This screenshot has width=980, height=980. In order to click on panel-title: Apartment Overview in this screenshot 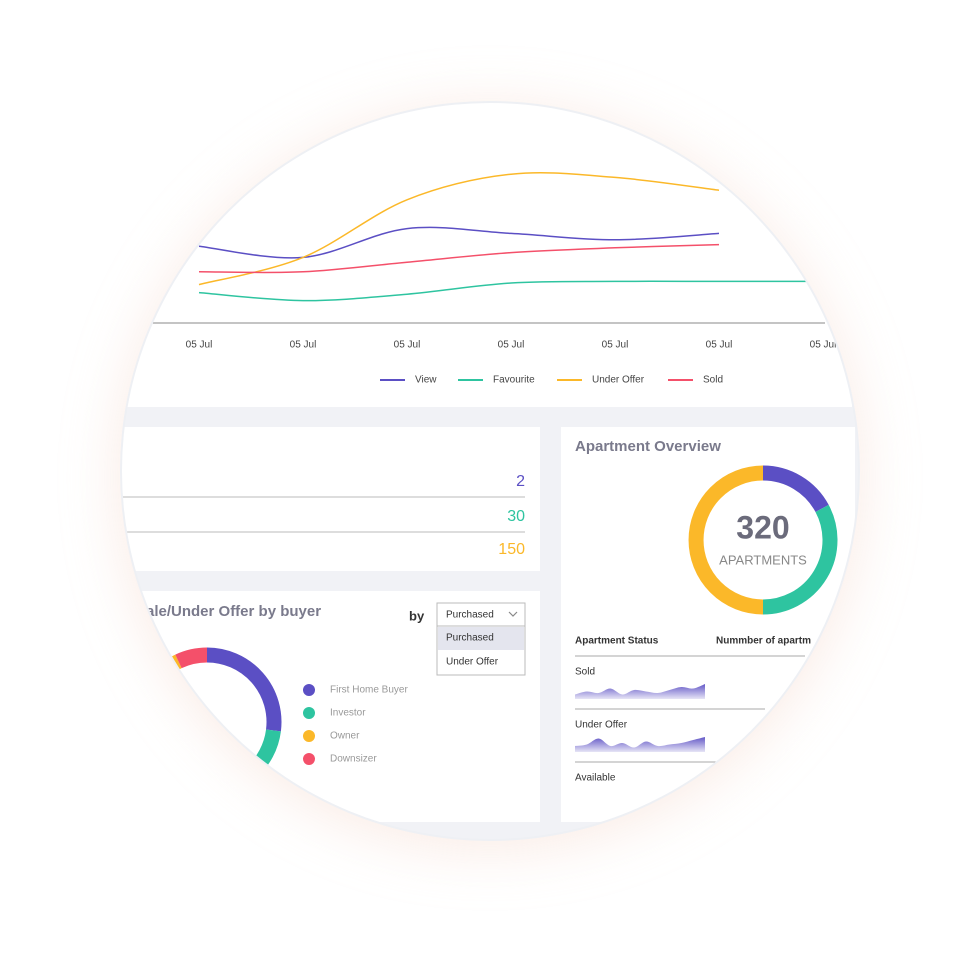, I will do `click(648, 446)`.